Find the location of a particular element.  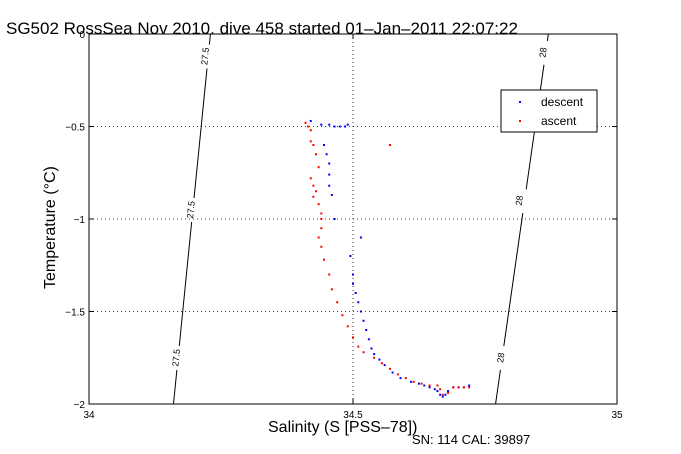

legend-box is located at coordinates (549, 111).